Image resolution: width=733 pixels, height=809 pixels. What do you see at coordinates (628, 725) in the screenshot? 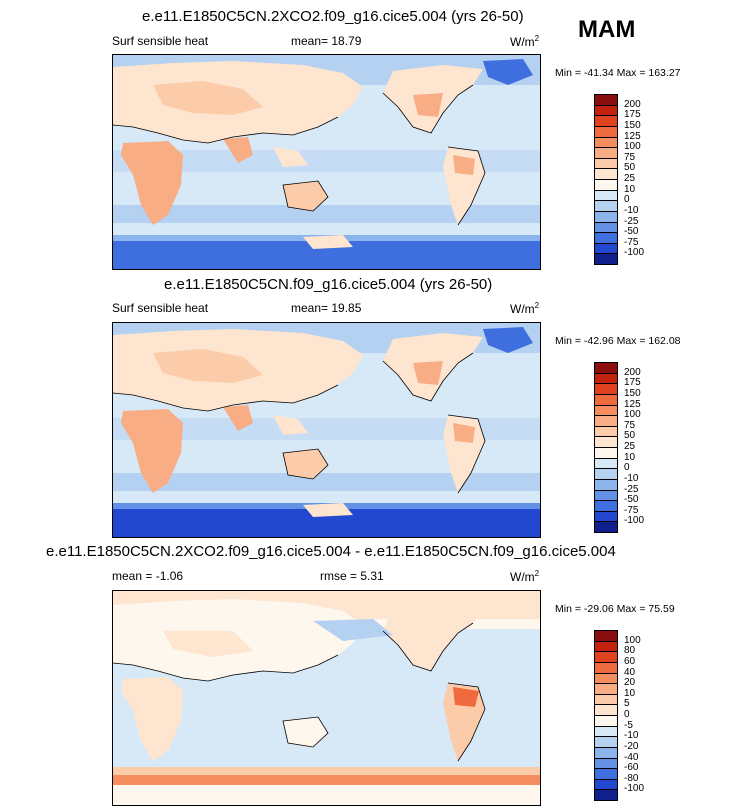
I see `colorbar-label: -5` at bounding box center [628, 725].